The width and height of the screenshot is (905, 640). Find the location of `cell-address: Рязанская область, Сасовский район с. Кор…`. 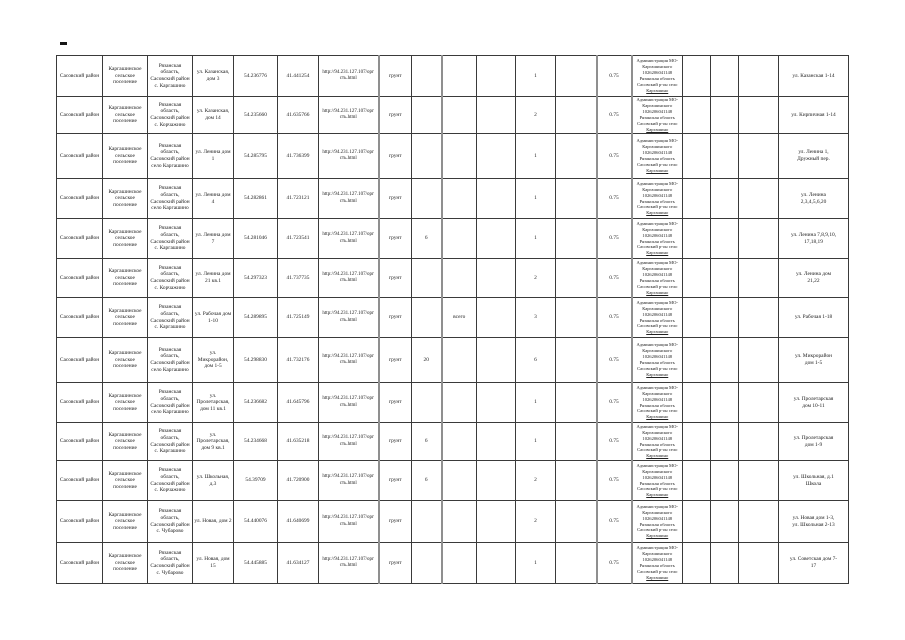

cell-address: Рязанская область, Сасовский район с. Кор… is located at coordinates (170, 278).